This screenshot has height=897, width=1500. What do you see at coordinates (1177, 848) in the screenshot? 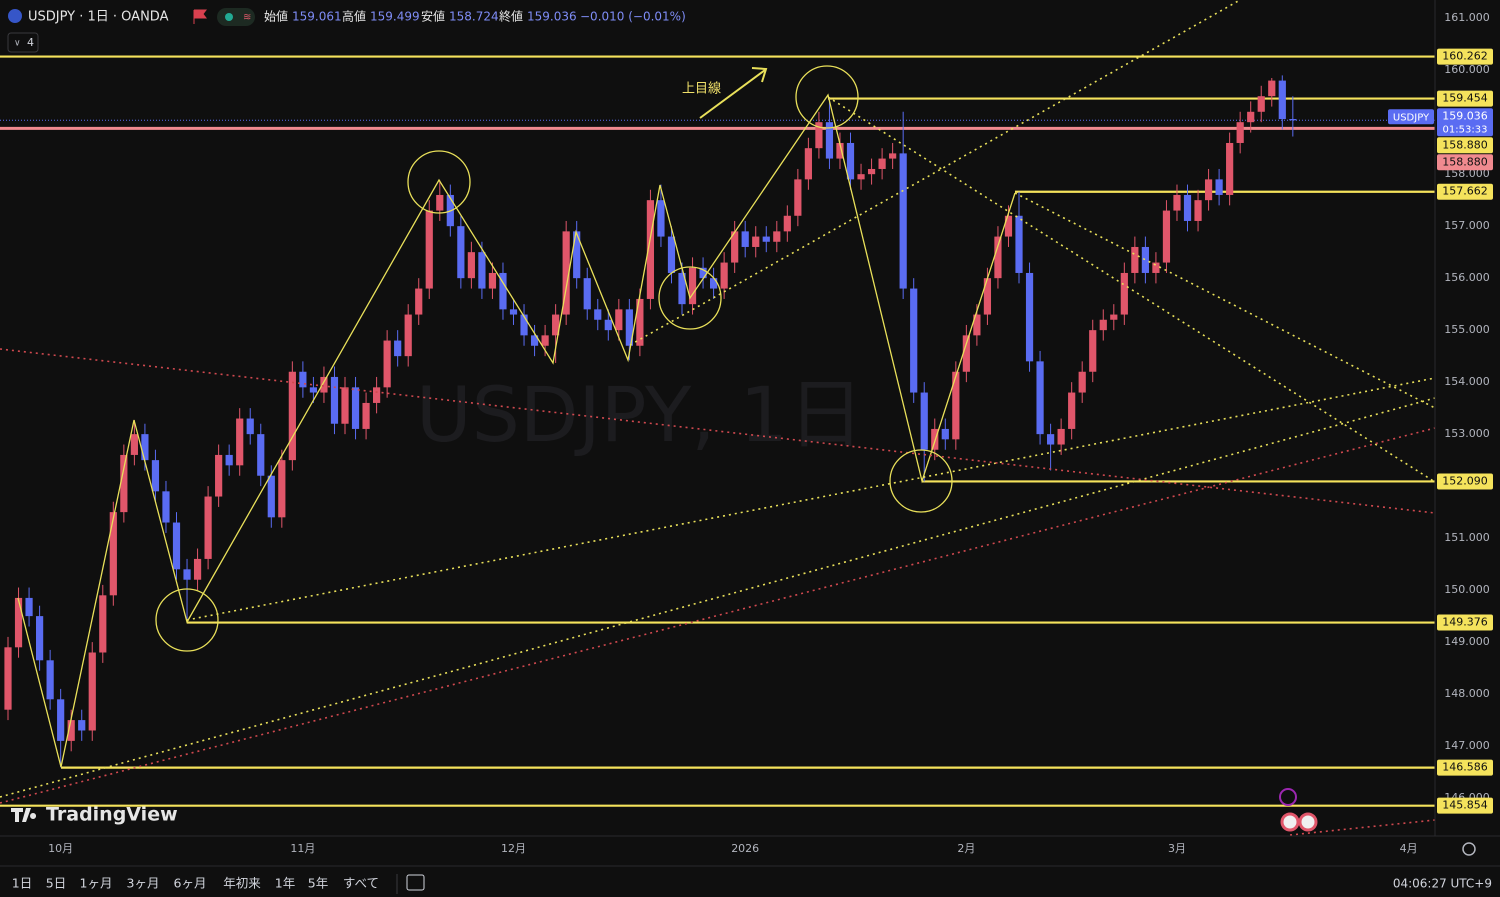
I see `x-tick-label: 3月` at bounding box center [1177, 848].